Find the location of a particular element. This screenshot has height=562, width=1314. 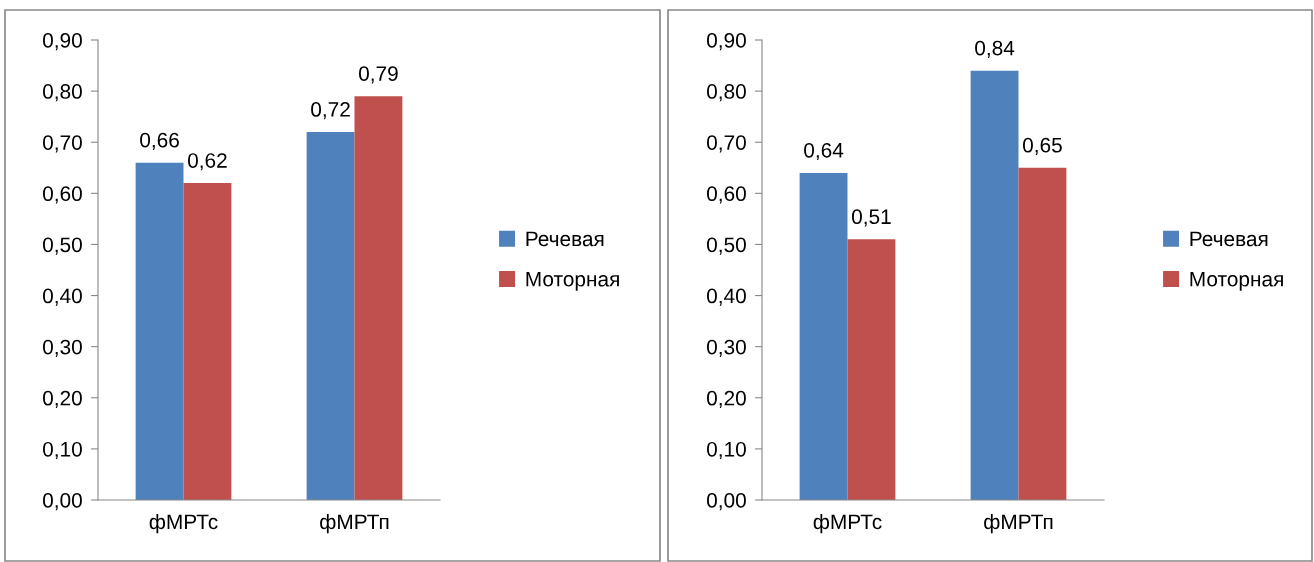

data-label: 0,51 is located at coordinates (871, 218).